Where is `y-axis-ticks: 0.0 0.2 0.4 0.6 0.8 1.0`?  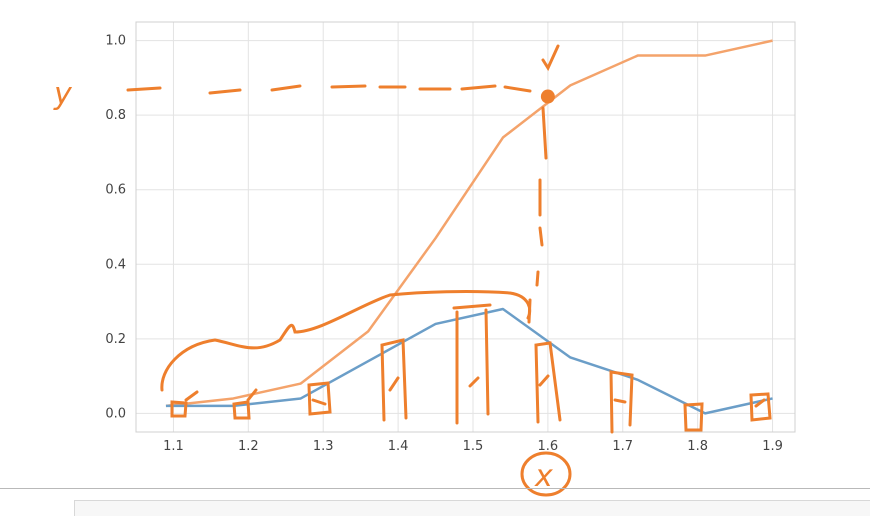 y-axis-ticks: 0.0 0.2 0.4 0.6 0.8 1.0 is located at coordinates (115, 228).